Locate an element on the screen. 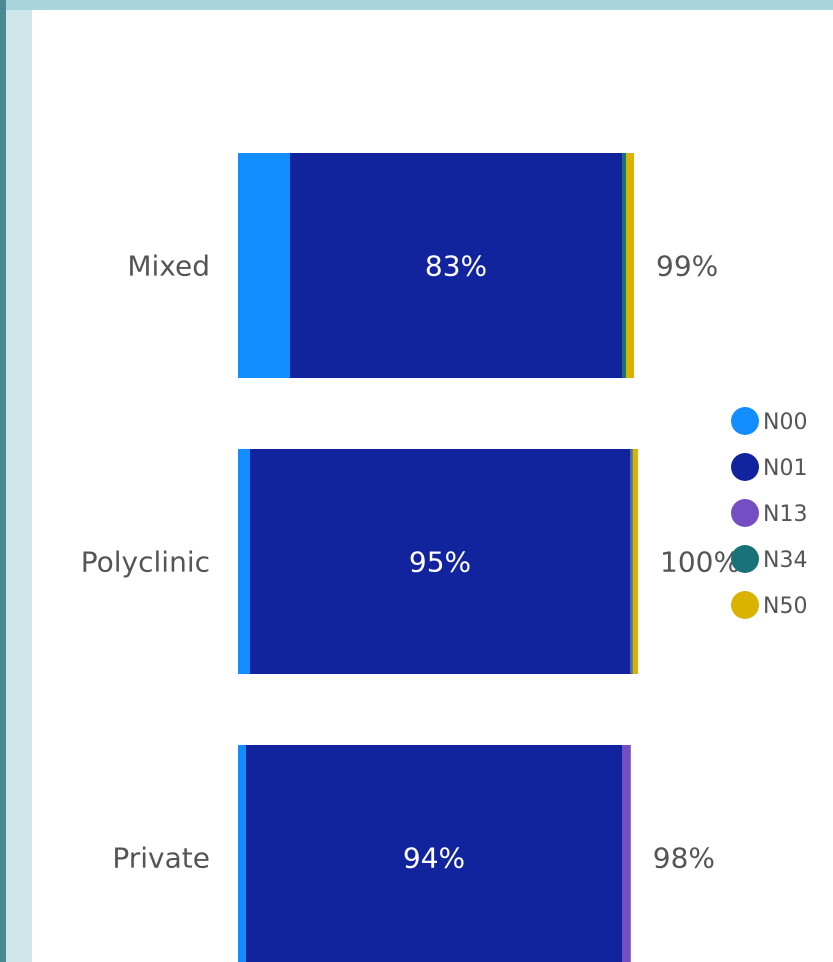 Image resolution: width=833 pixels, height=962 pixels. bar-segment-n00-polyclinic is located at coordinates (244, 561).